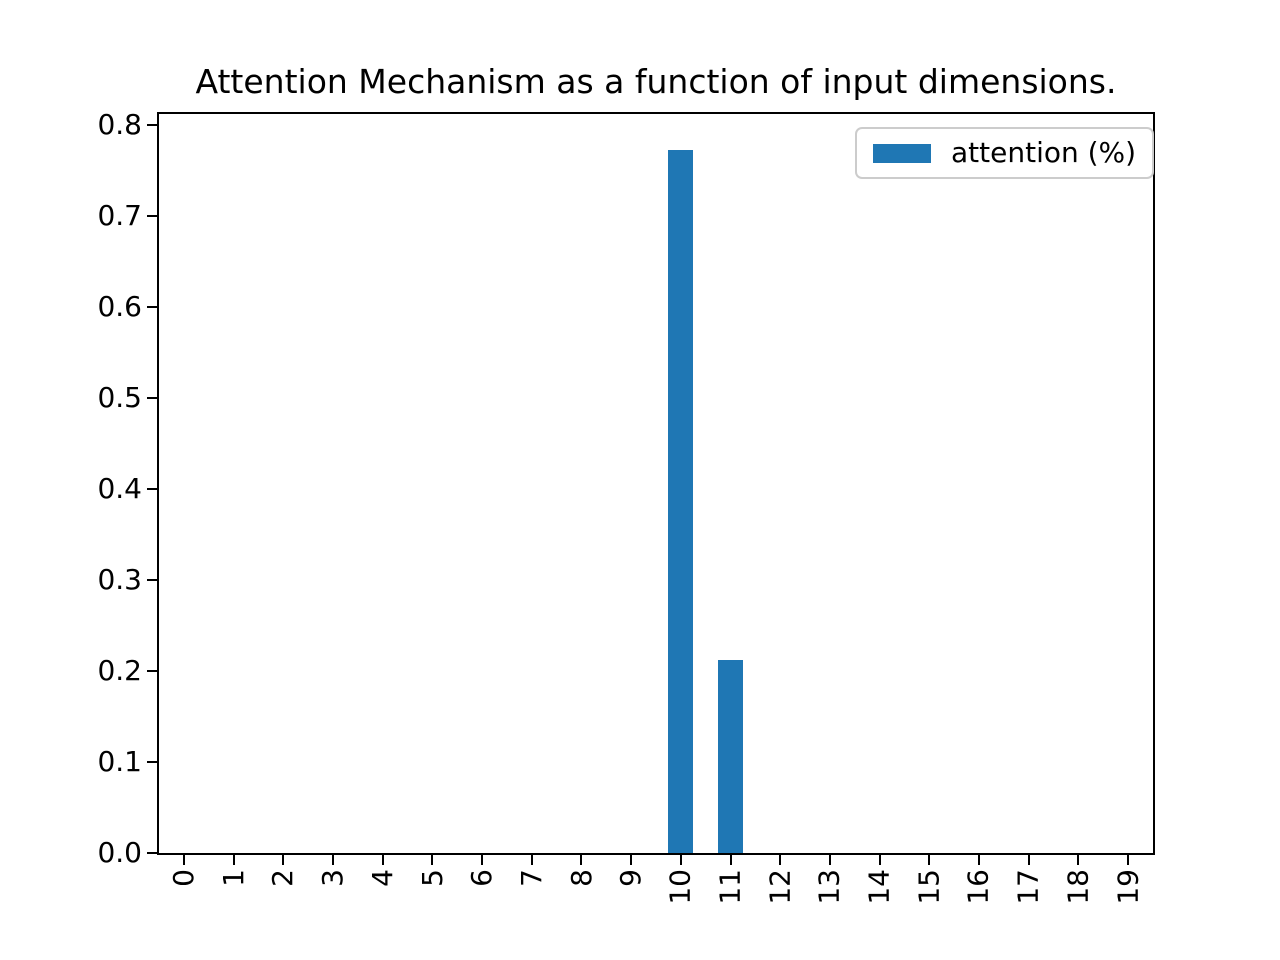 The image size is (1280, 960). Describe the element at coordinates (879, 887) in the screenshot. I see `x-tick-label: 14` at that location.